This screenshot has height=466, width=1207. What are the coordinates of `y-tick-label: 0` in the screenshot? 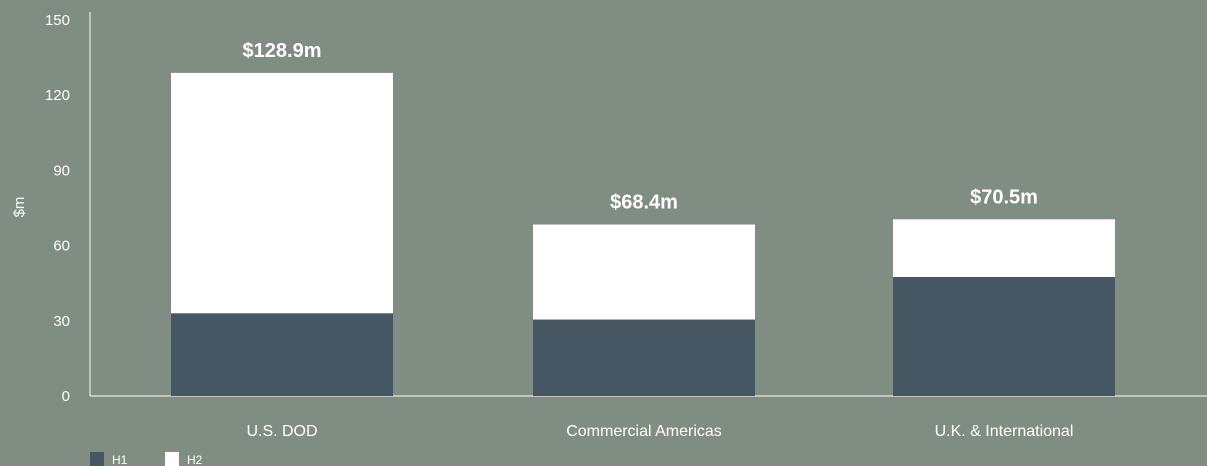 It's located at (66, 396).